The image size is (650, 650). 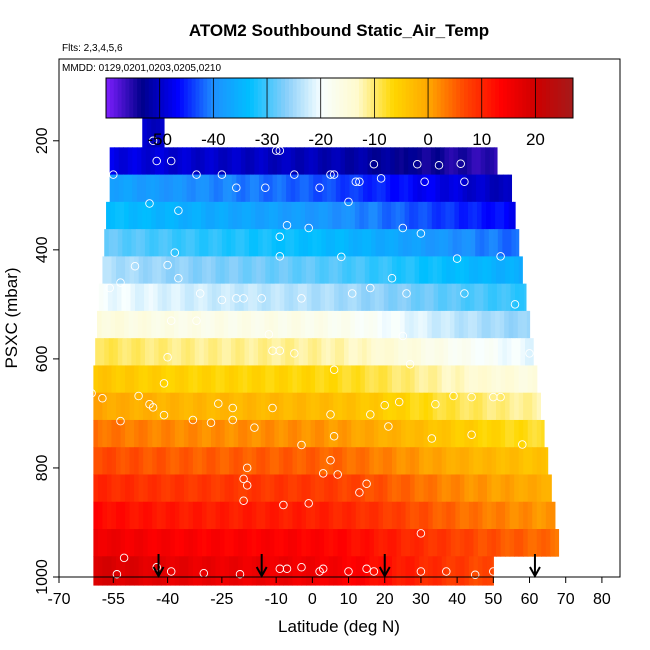 What do you see at coordinates (320, 139) in the screenshot?
I see `colorbar-tick-label: -20` at bounding box center [320, 139].